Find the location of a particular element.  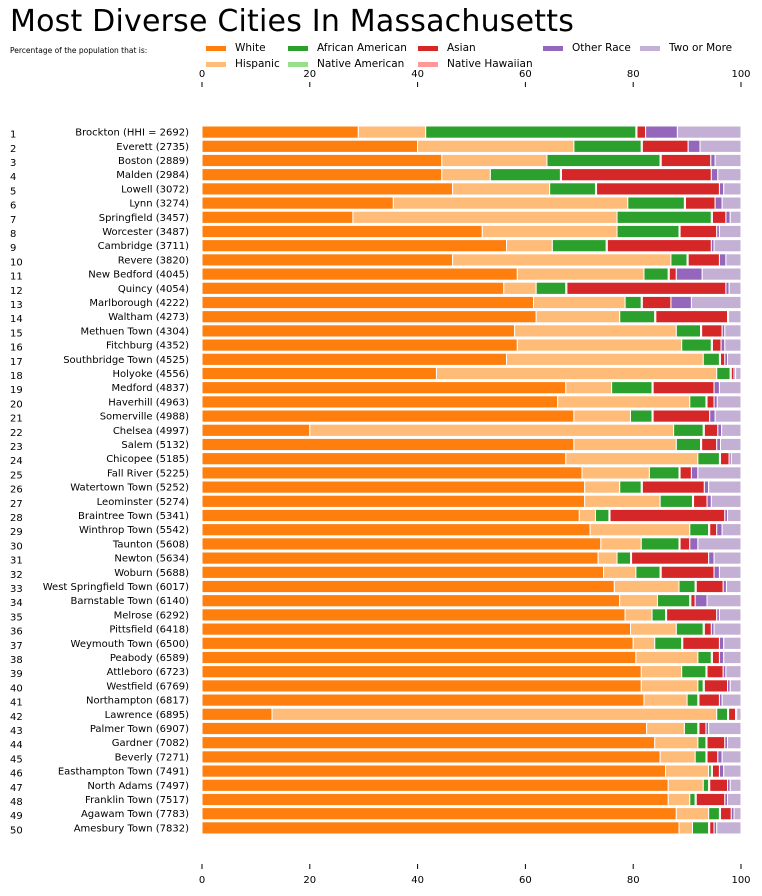

row-rank: 41 is located at coordinates (16, 703).